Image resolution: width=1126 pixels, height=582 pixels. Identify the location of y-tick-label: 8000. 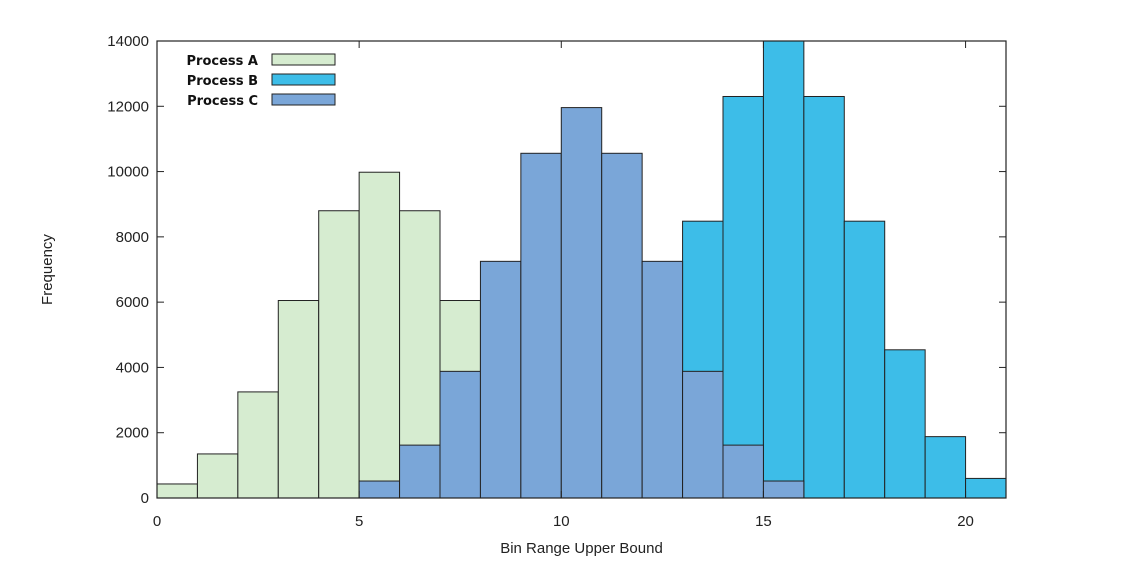
(132, 237).